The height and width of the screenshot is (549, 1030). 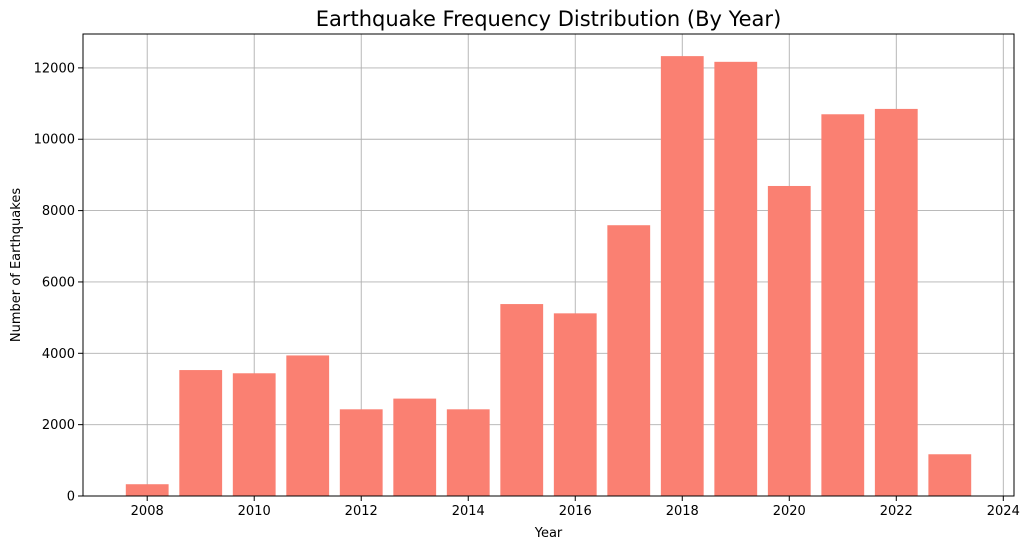 What do you see at coordinates (361, 511) in the screenshot?
I see `x-tick-label: 2012` at bounding box center [361, 511].